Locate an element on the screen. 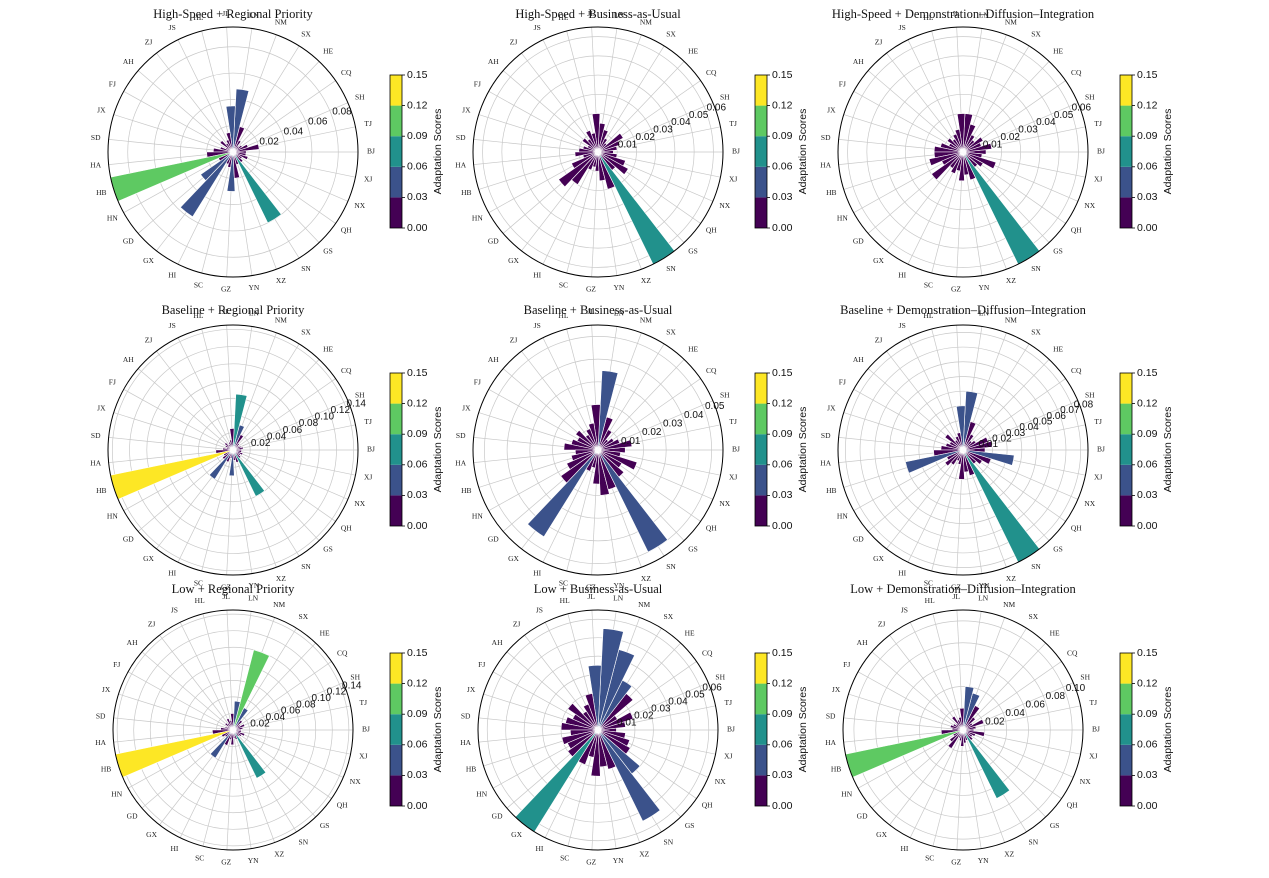 Image resolution: width=1269 pixels, height=878 pixels. colorbar-tick-label: 0.12 is located at coordinates (1147, 105).